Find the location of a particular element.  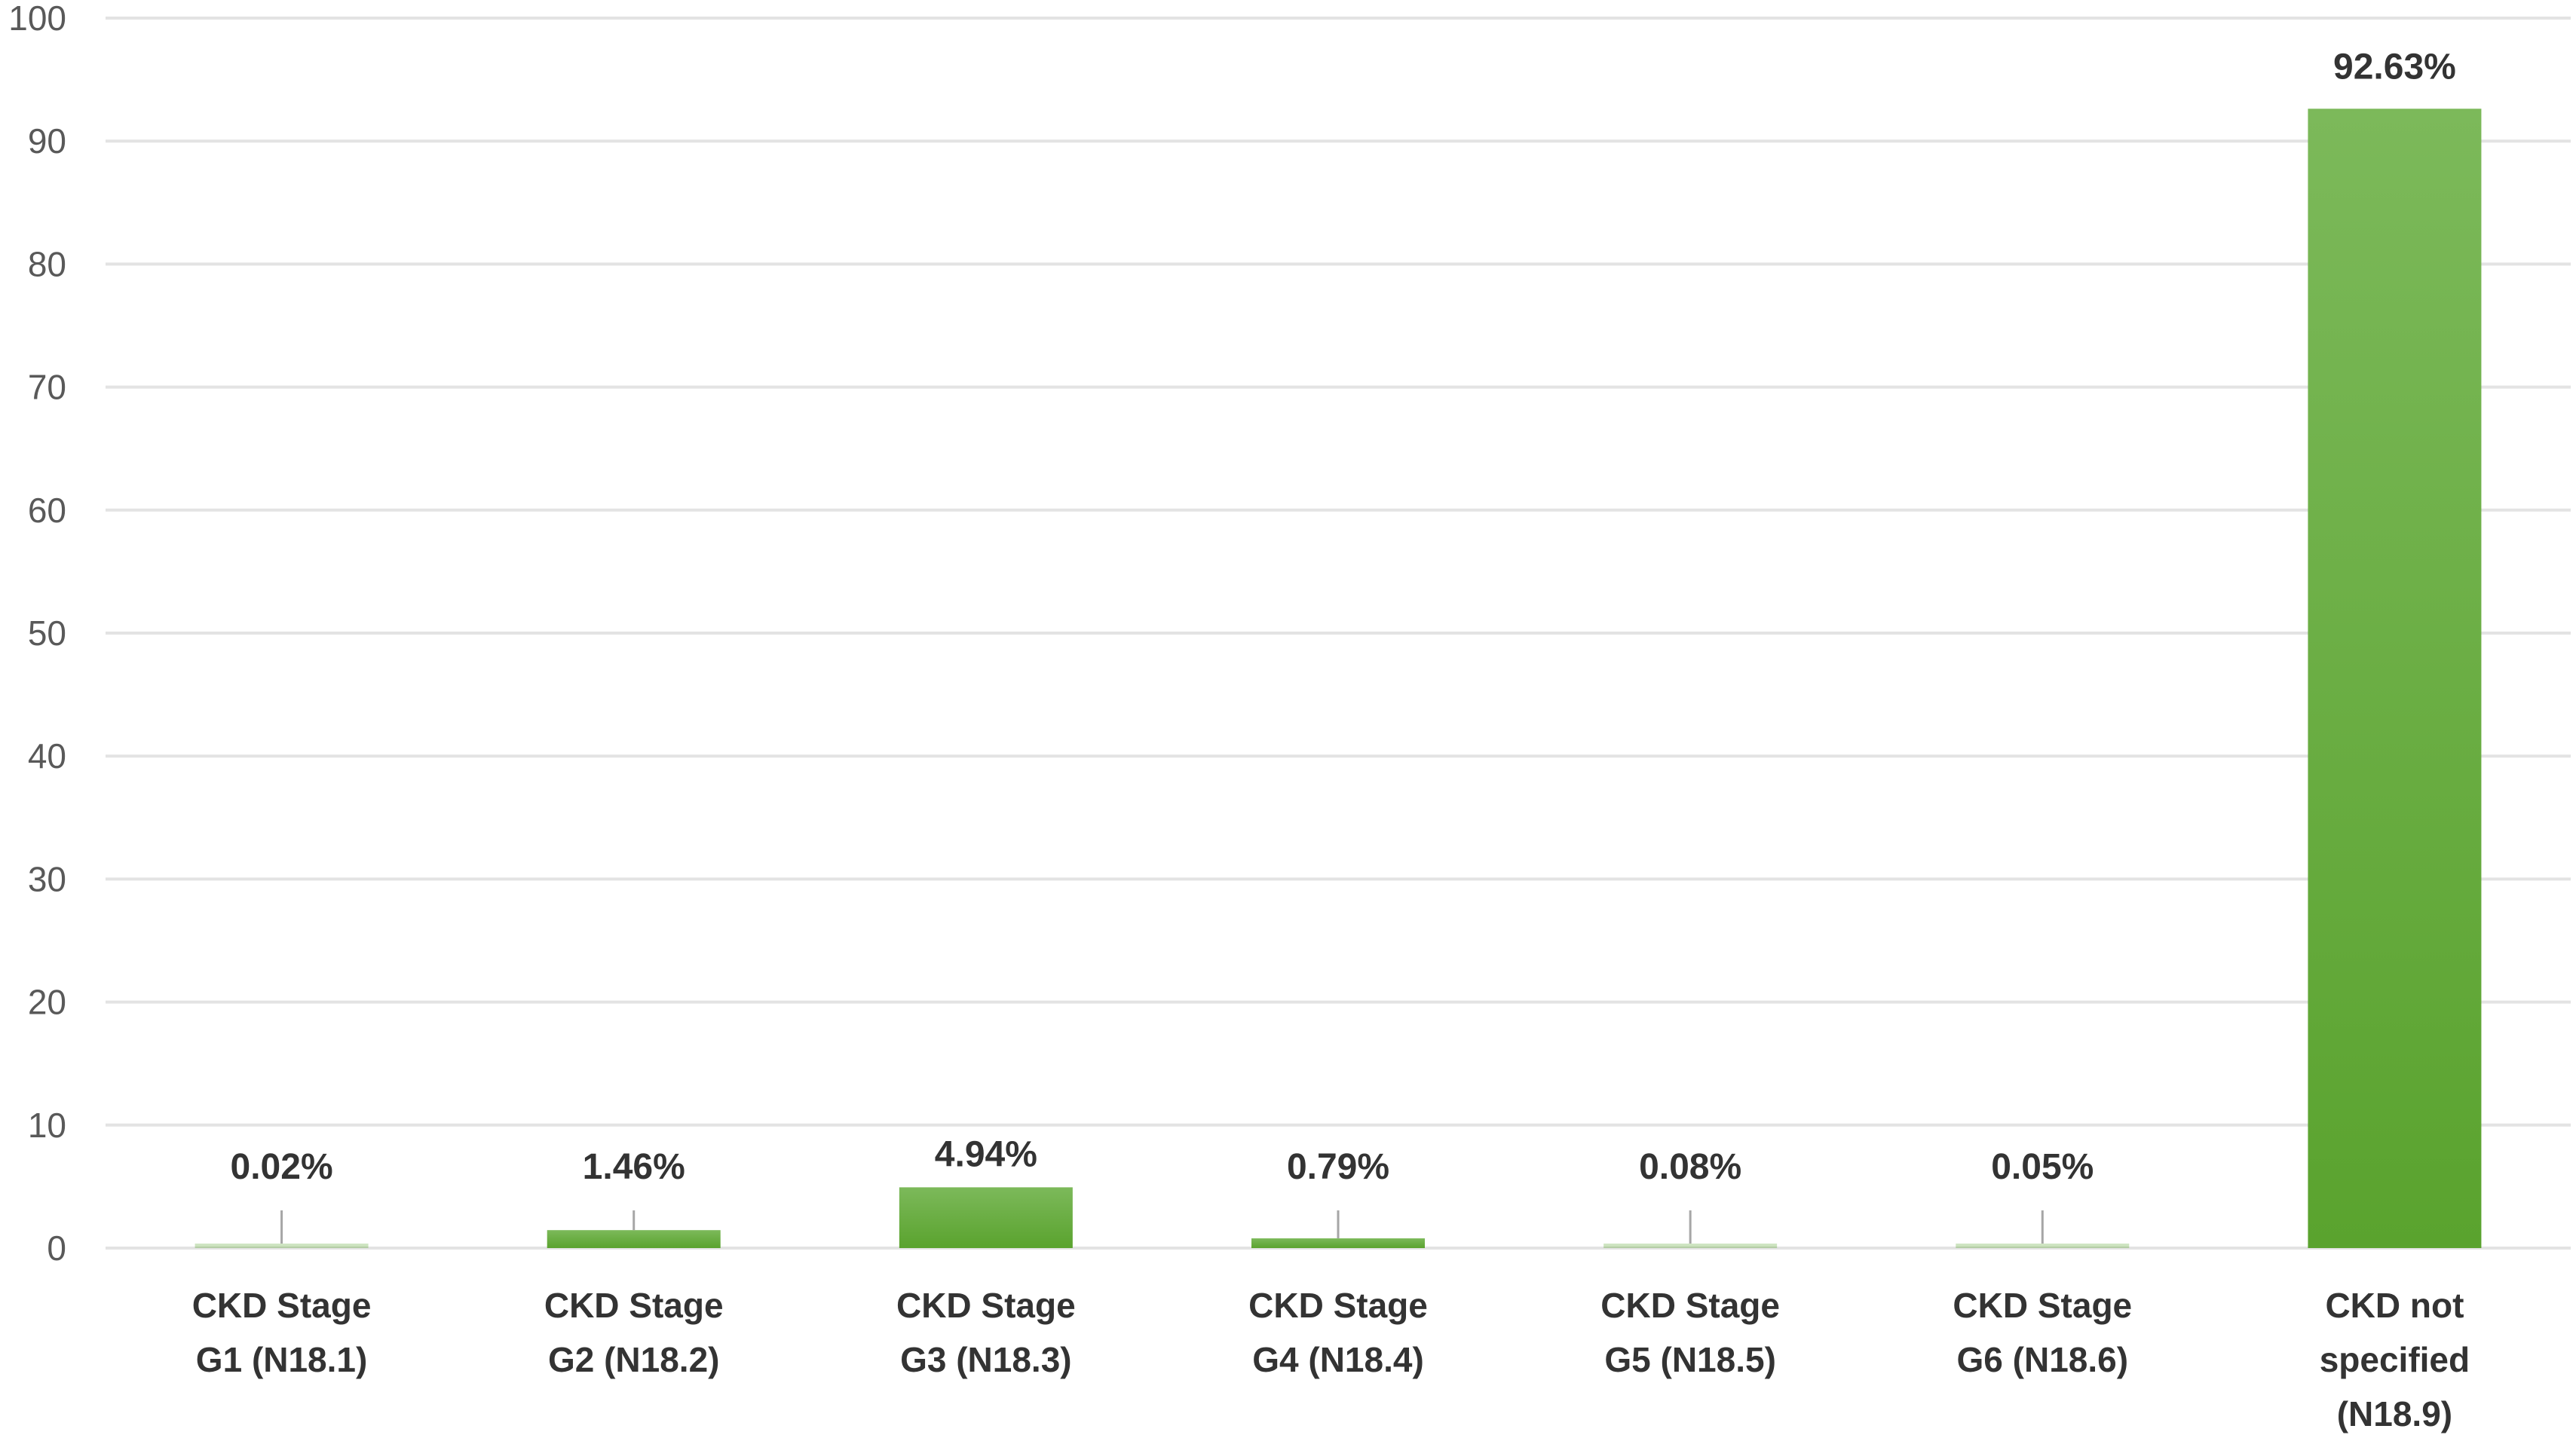

x-tick-label-1: CKD Stage G1 (N18.1) is located at coordinates (282, 1332).